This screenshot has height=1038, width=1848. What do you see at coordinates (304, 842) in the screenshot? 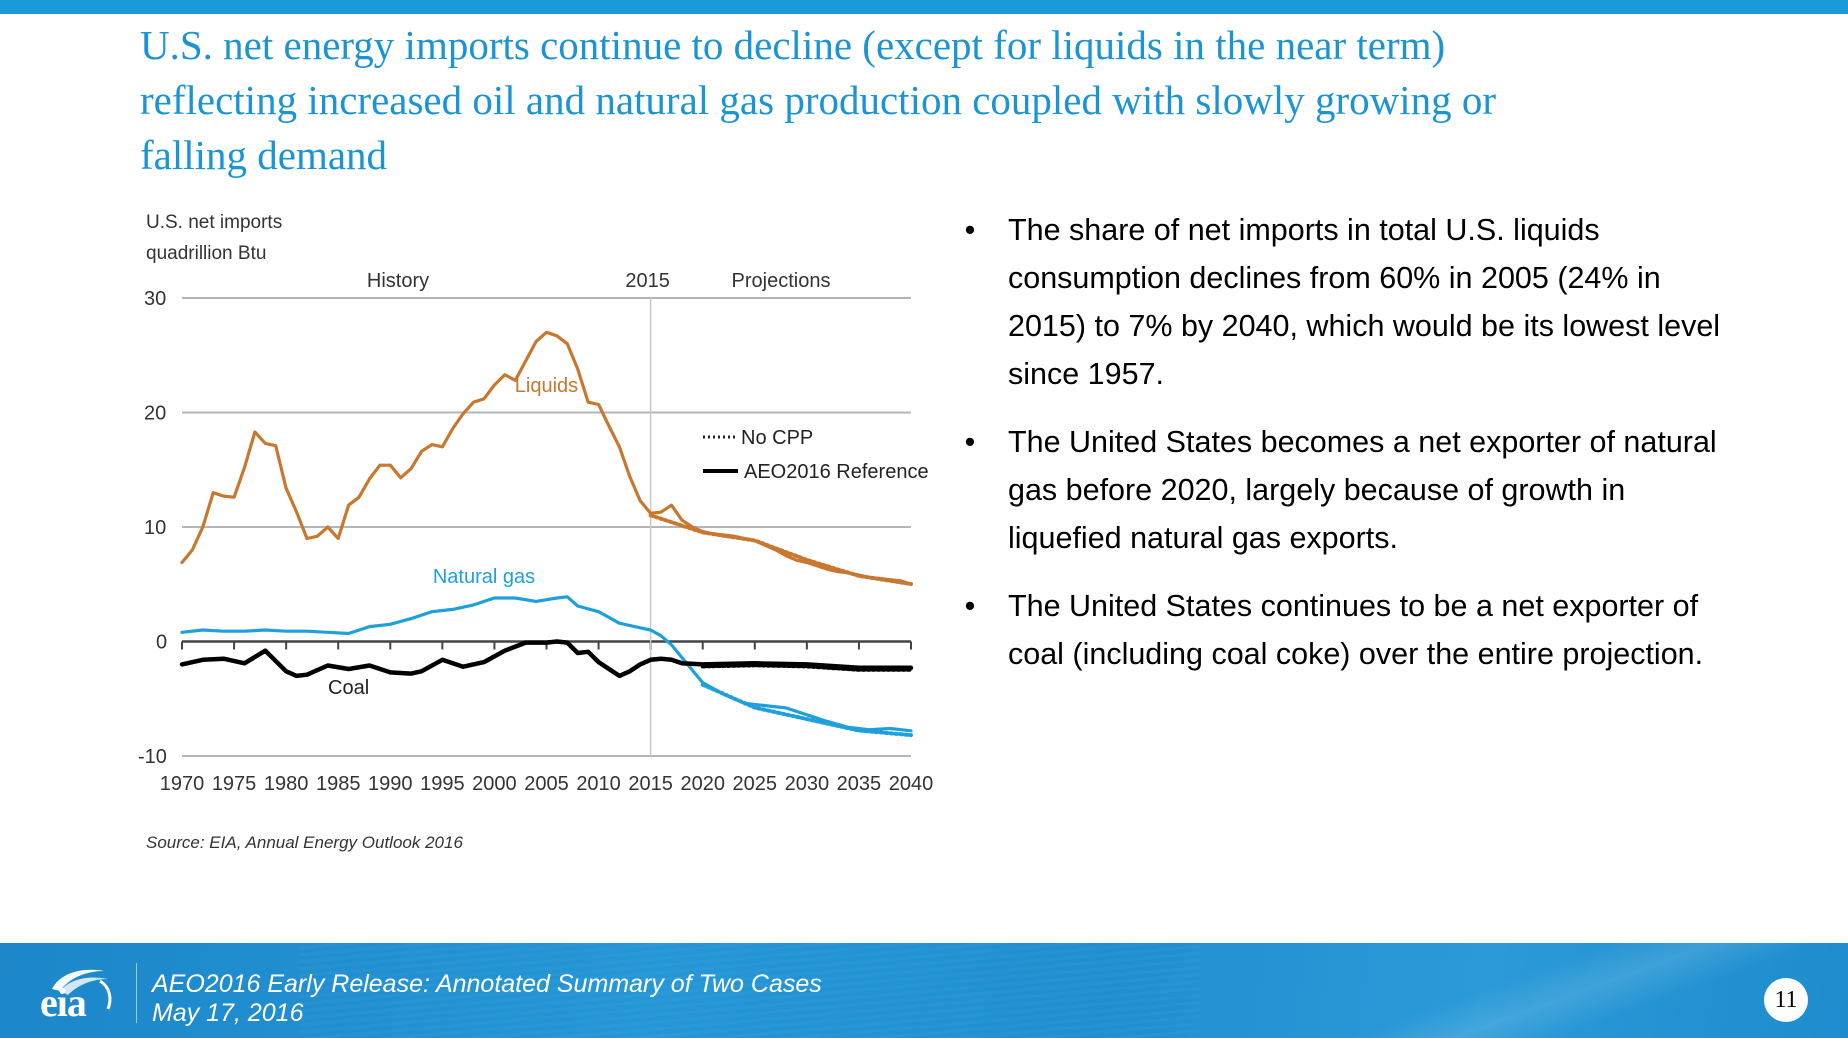
I see `chart-source-note: Source: EIA, Annual Energy Outlook 2016` at bounding box center [304, 842].